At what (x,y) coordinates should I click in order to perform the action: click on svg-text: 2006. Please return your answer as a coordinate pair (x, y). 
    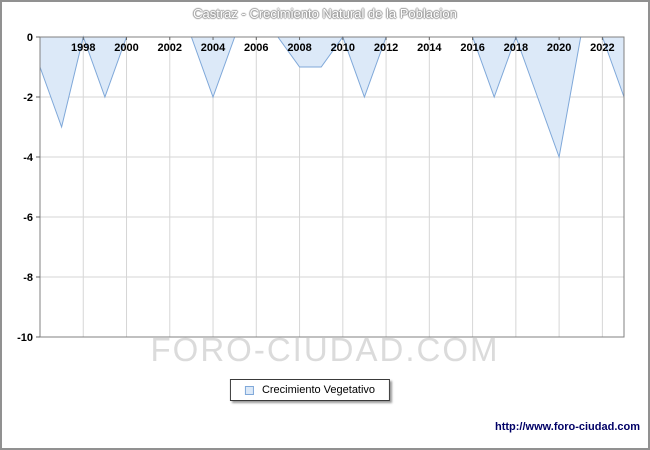
    Looking at the image, I should click on (256, 48).